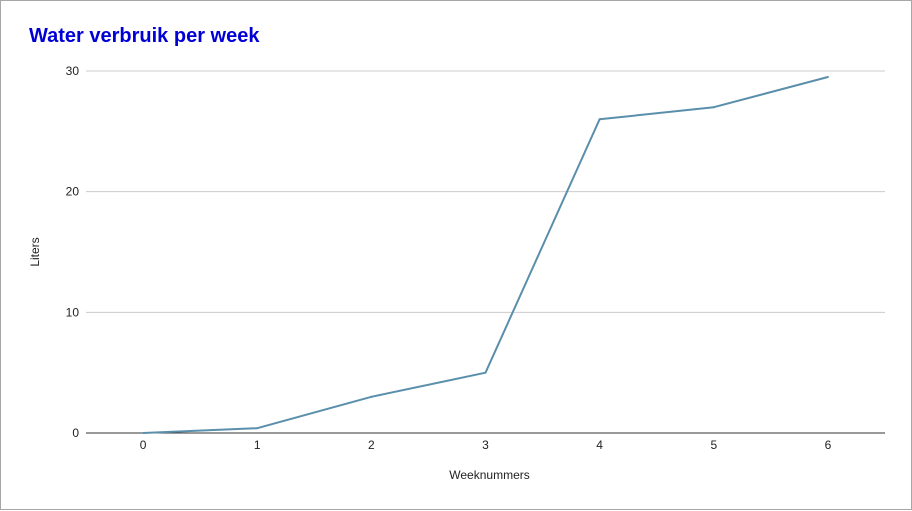 This screenshot has width=912, height=511. I want to click on y-tick-label-30: 30, so click(73, 71).